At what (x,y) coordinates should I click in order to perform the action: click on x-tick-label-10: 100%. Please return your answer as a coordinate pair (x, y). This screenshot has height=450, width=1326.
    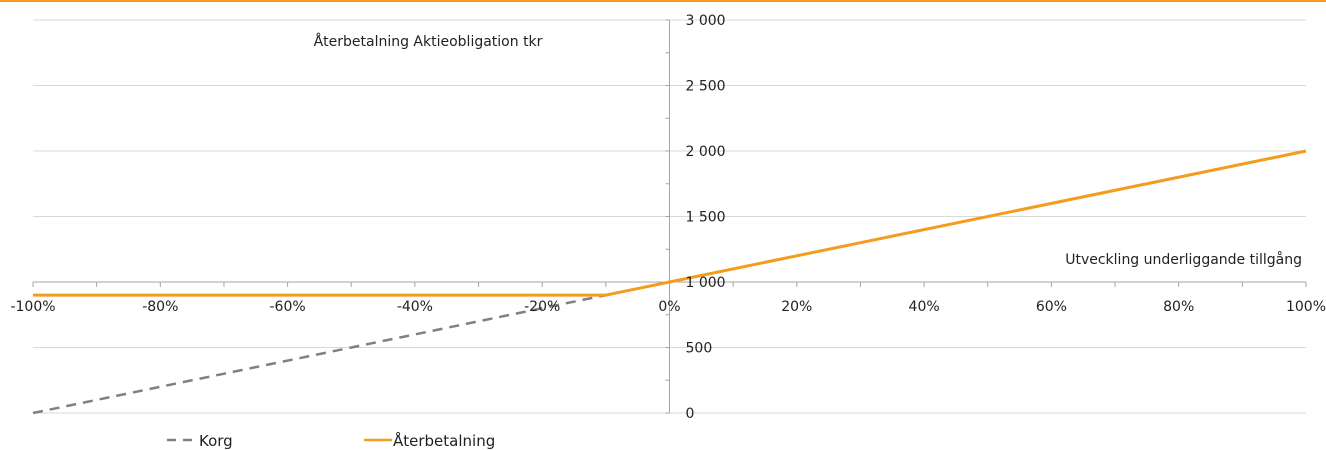
    Looking at the image, I should click on (1306, 307).